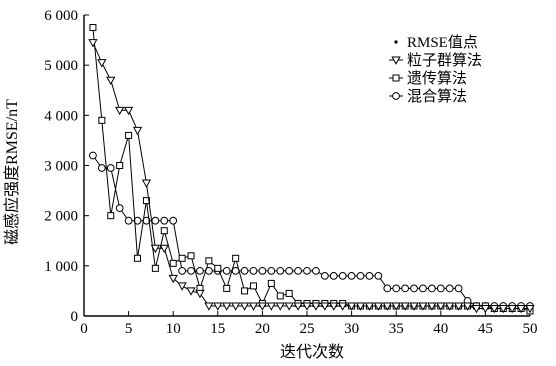  Describe the element at coordinates (307, 329) in the screenshot. I see `x-tick-label: 25` at that location.